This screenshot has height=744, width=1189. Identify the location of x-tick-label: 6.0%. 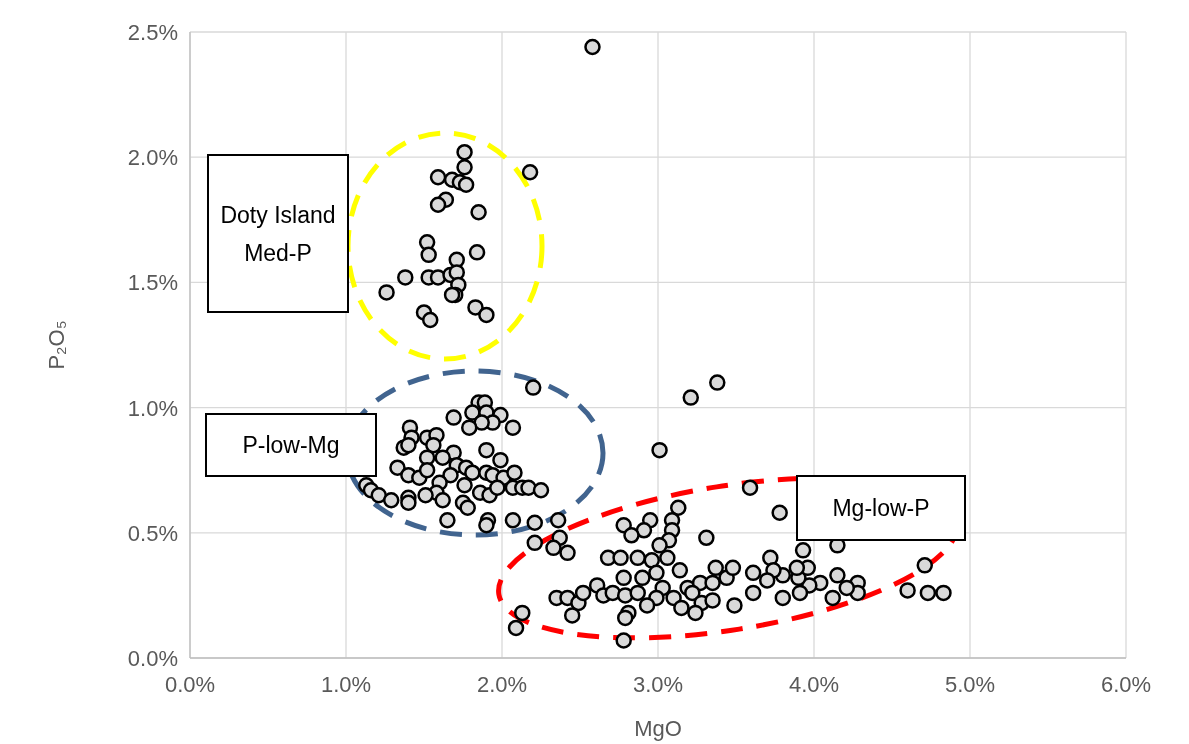
(1126, 684).